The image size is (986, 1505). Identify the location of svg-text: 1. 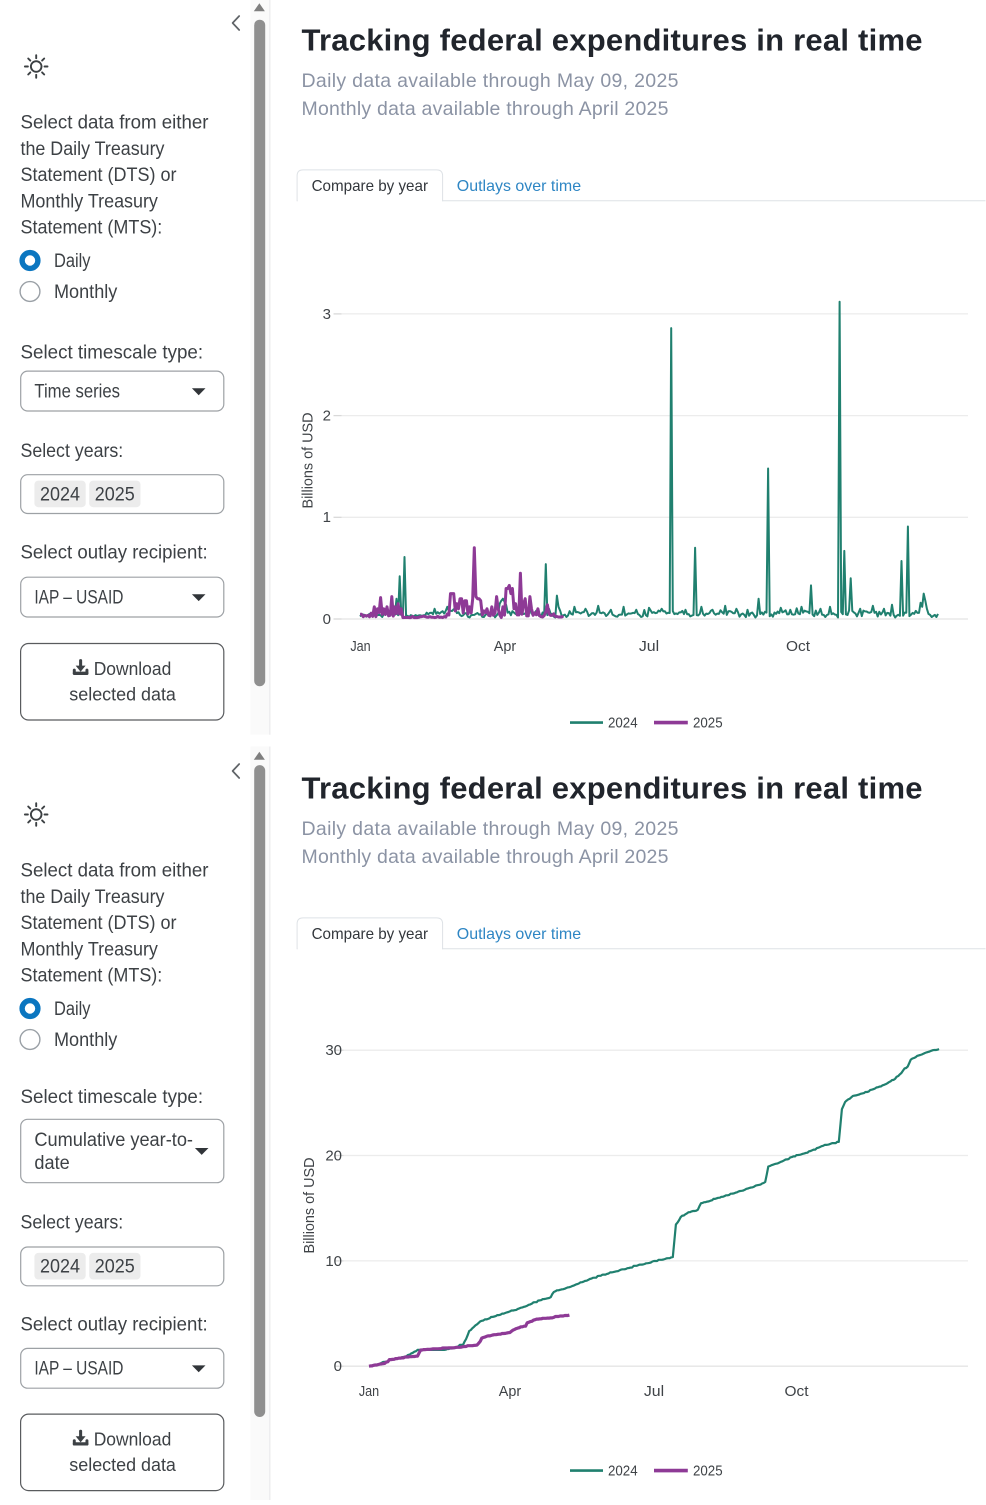
(327, 517).